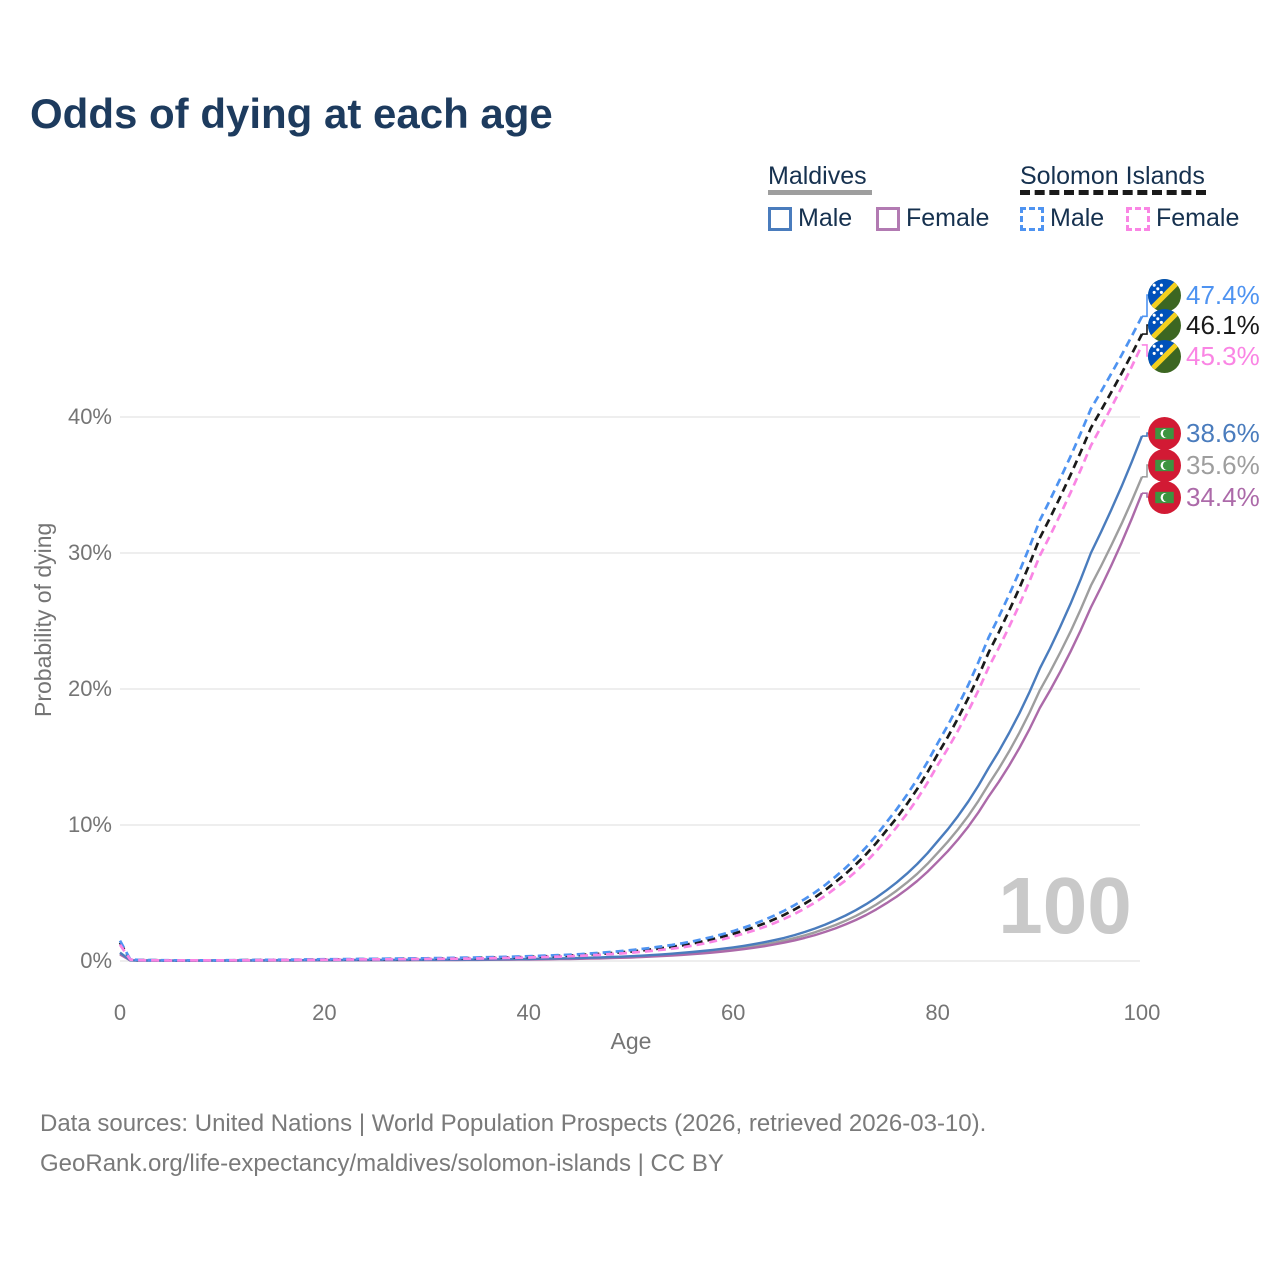 The width and height of the screenshot is (1280, 1280). I want to click on maldives-male-swatch-icon, so click(780, 218).